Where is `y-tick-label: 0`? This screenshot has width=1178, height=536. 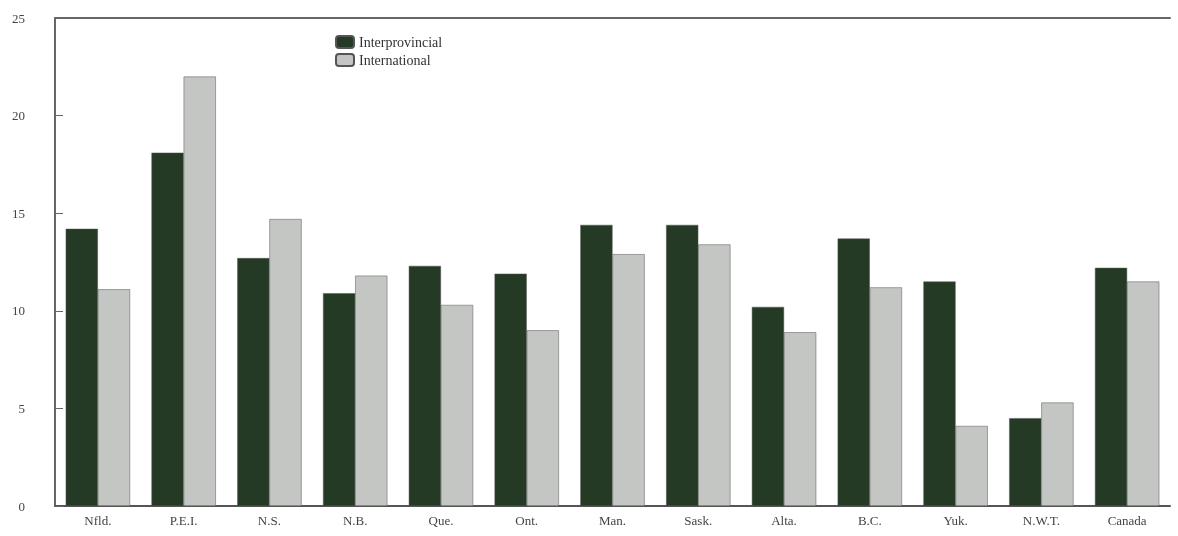
y-tick-label: 0 is located at coordinates (21, 506).